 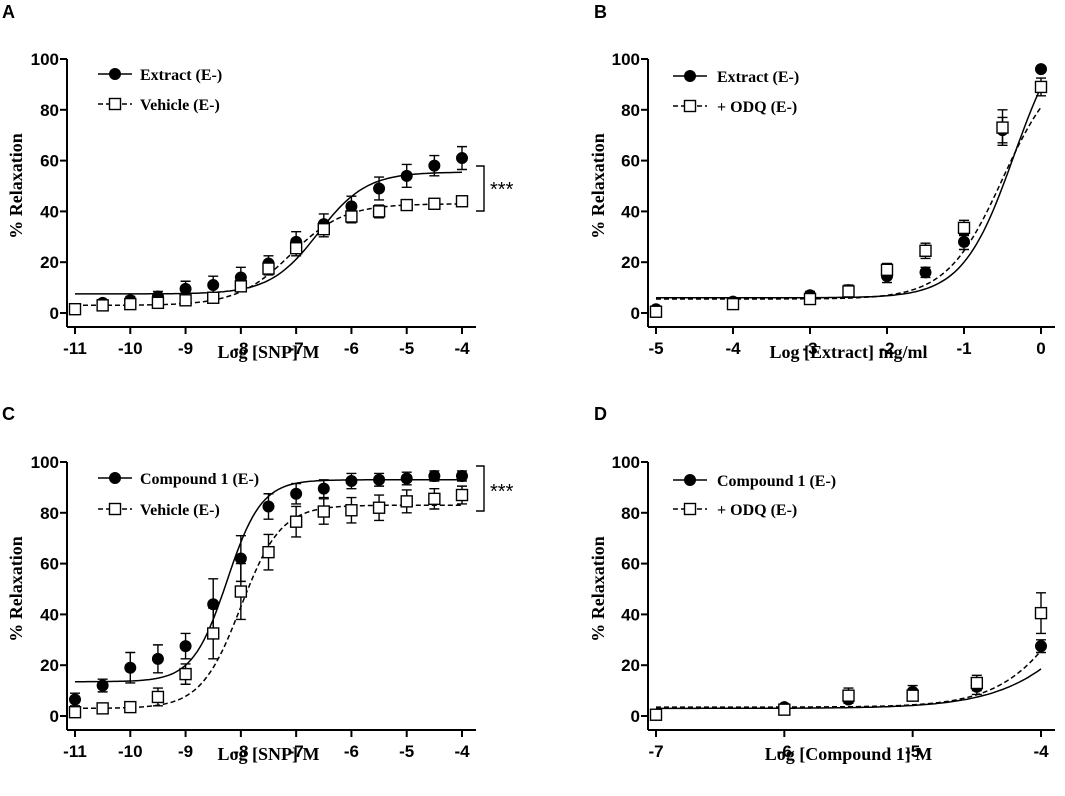 I want to click on panel-d-x-axis-label: Log [Compound 1] M, so click(x=849, y=754).